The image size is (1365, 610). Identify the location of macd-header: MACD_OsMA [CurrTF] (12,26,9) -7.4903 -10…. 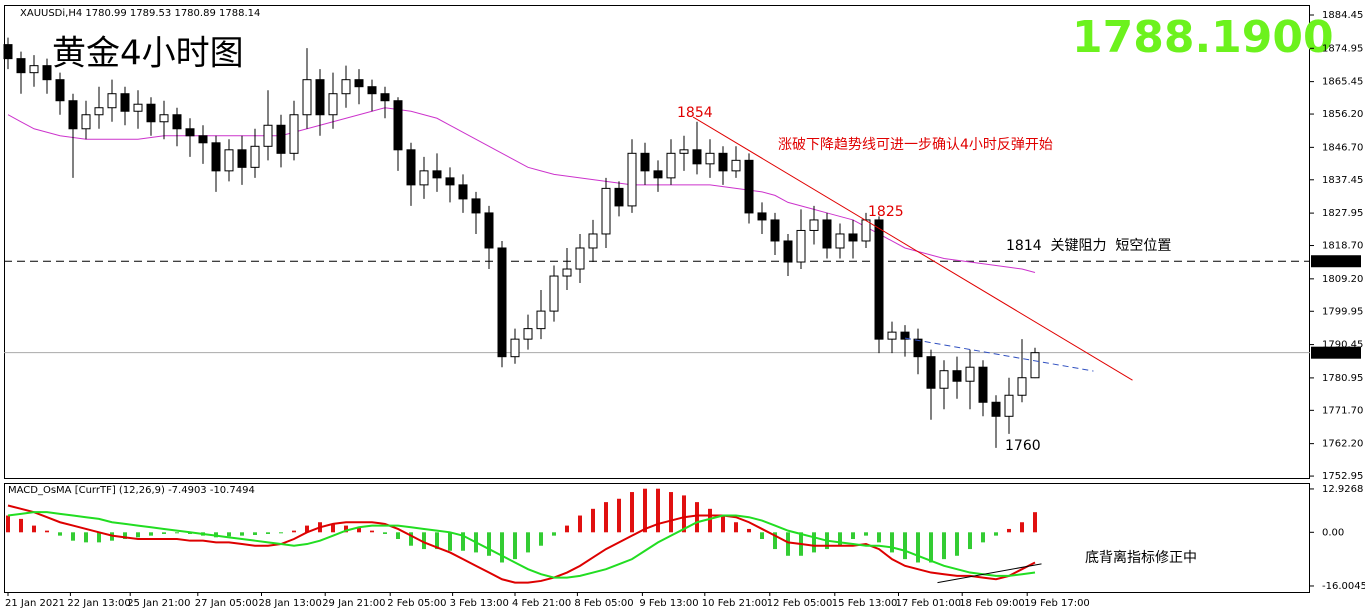
(131, 490).